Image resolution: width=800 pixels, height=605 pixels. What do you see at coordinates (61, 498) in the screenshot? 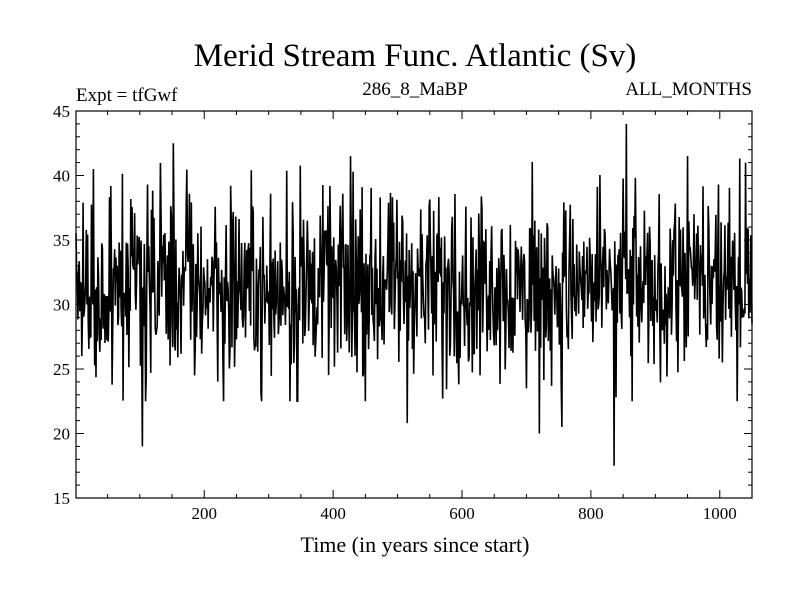
I see `y-tick-label: 15` at bounding box center [61, 498].